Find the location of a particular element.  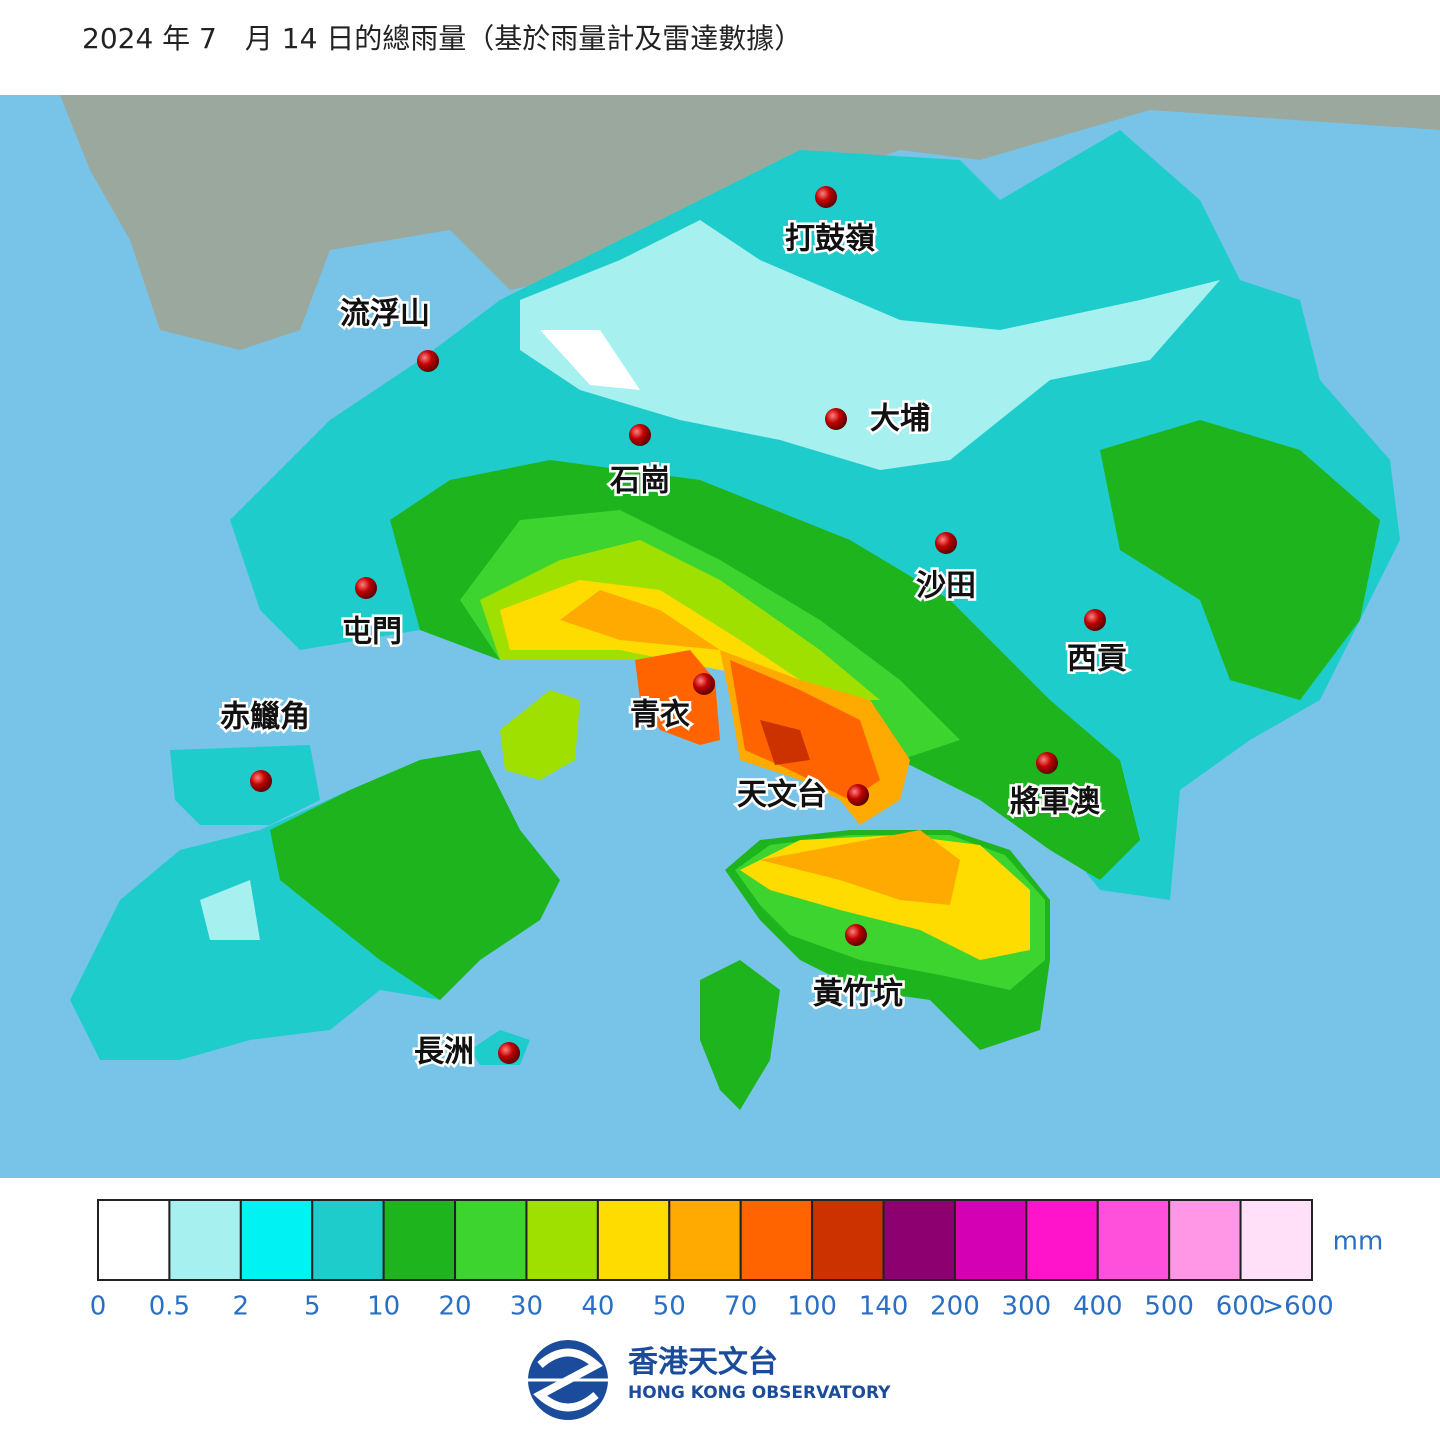

legend-label: 140 is located at coordinates (884, 1307).